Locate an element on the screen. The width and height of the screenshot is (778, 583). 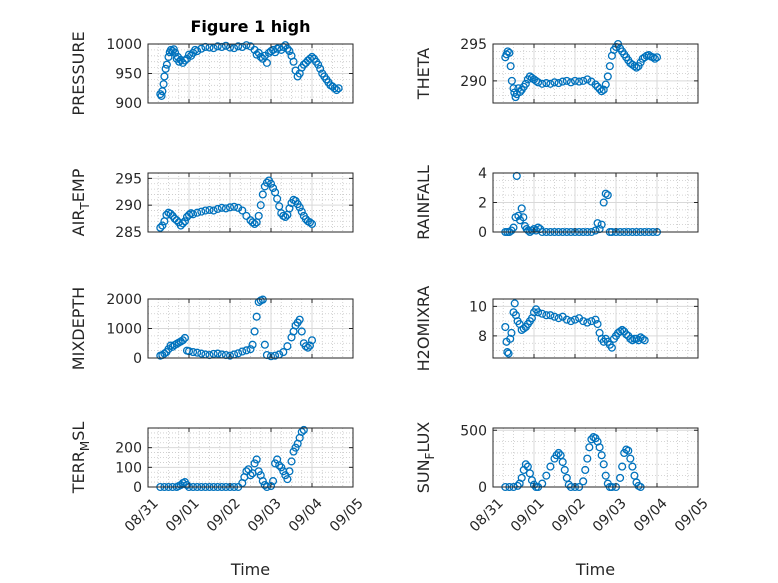
y-axis-label: SUNFLUX is located at coordinates (425, 458).